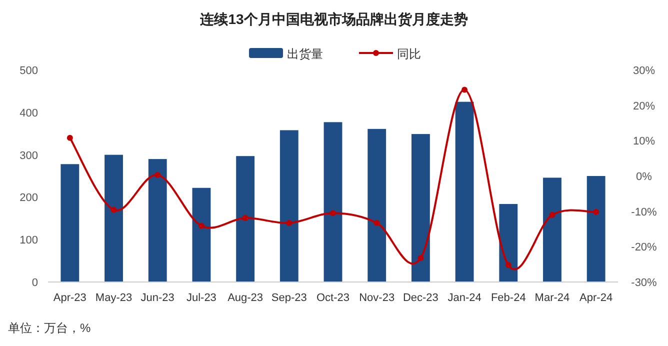  I want to click on x-tick-label: Jun-23, so click(157, 298).